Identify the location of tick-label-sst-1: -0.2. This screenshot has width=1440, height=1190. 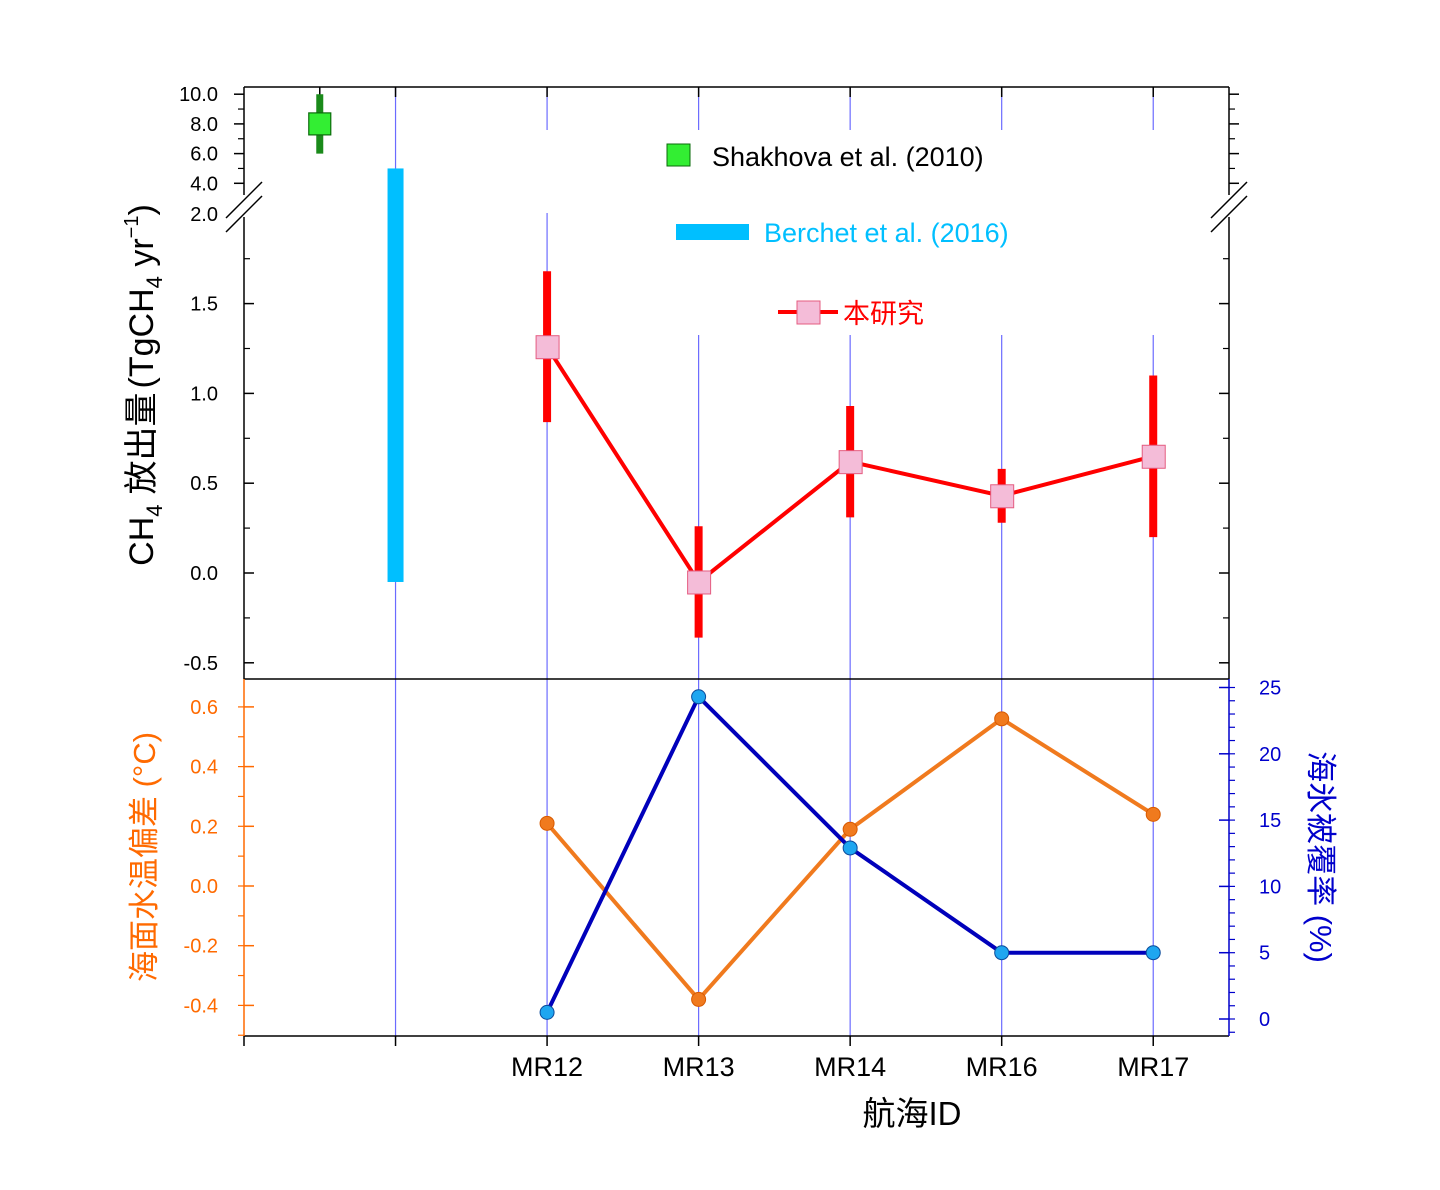
(201, 947).